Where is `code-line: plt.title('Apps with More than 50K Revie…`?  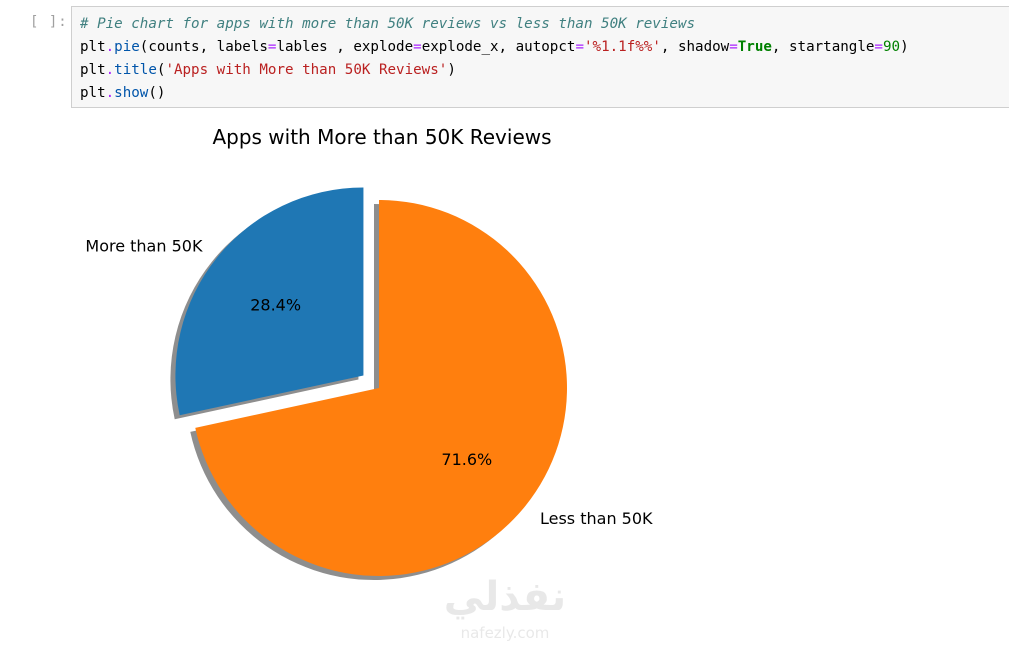 code-line: plt.title('Apps with More than 50K Revie… is located at coordinates (544, 70).